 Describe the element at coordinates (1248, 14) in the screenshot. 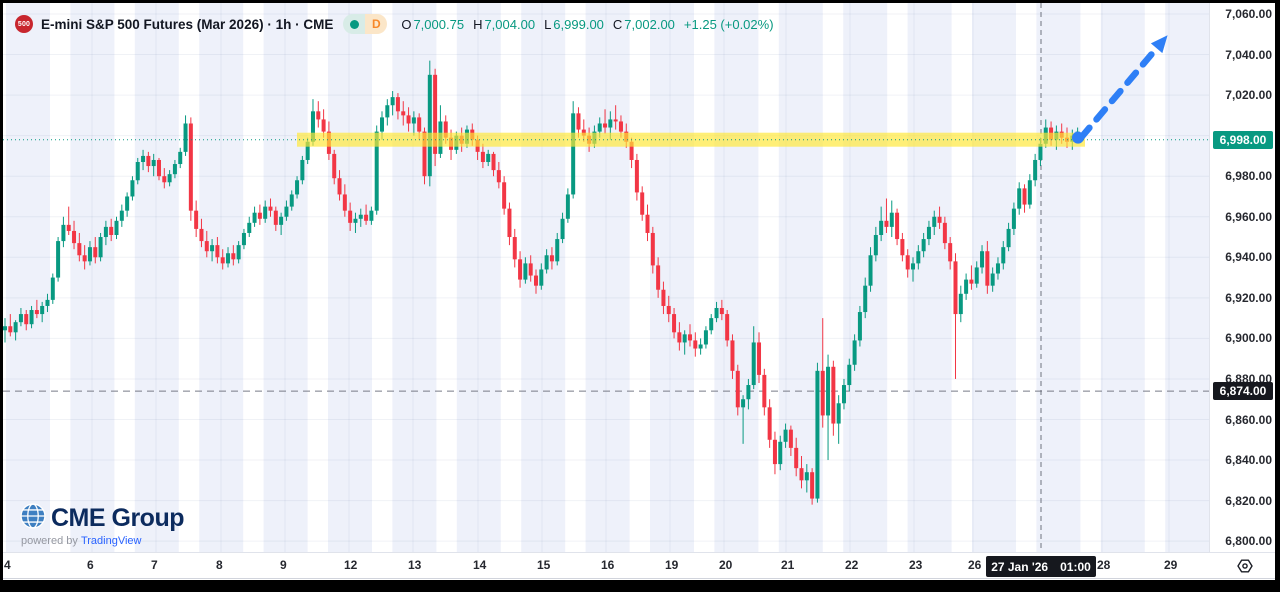

I see `price-tick-label: 7,060.00` at that location.